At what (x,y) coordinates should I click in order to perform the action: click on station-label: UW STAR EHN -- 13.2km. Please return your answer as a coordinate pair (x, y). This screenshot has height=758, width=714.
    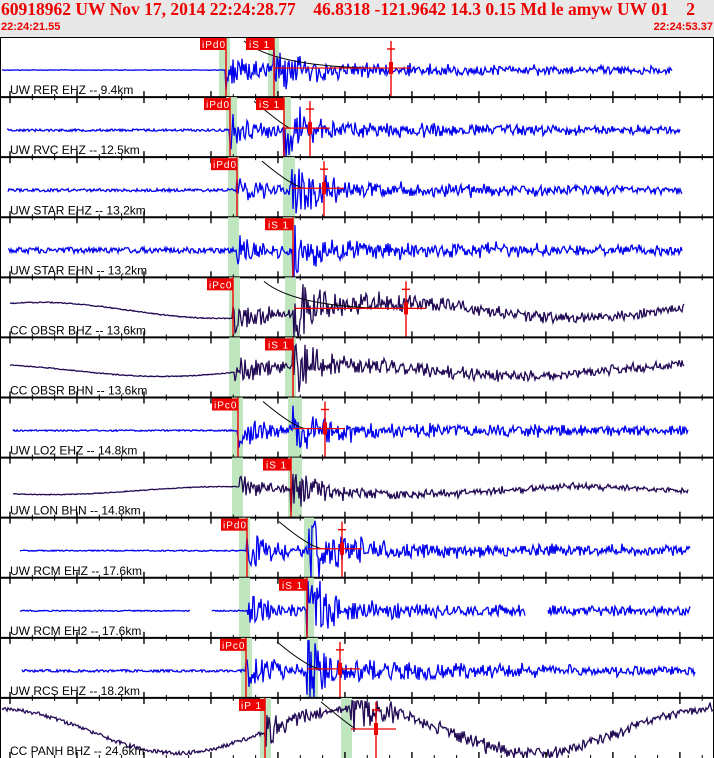
    Looking at the image, I should click on (78, 270).